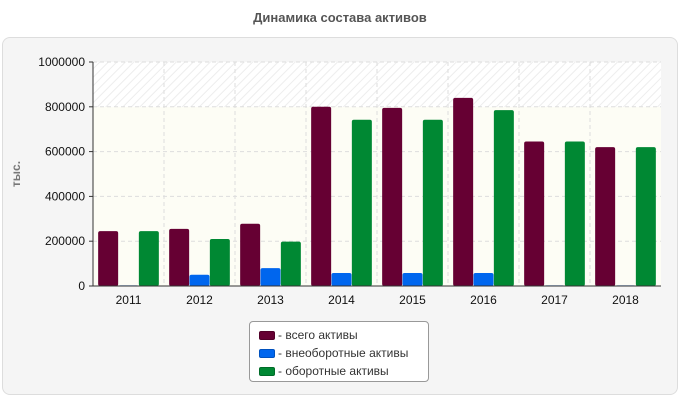 This screenshot has height=400, width=680. Describe the element at coordinates (321, 196) in the screenshot. I see `bar-total-2014` at that location.